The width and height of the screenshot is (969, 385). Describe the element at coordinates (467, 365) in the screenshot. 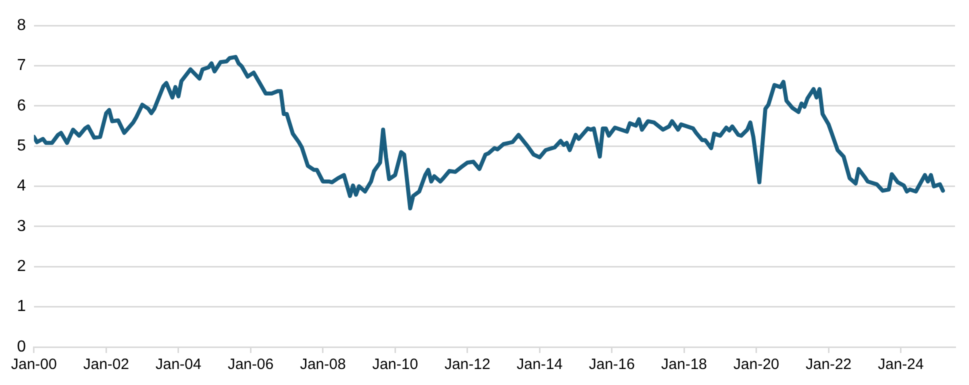

I see `x-tick-label: Jan-12` at that location.